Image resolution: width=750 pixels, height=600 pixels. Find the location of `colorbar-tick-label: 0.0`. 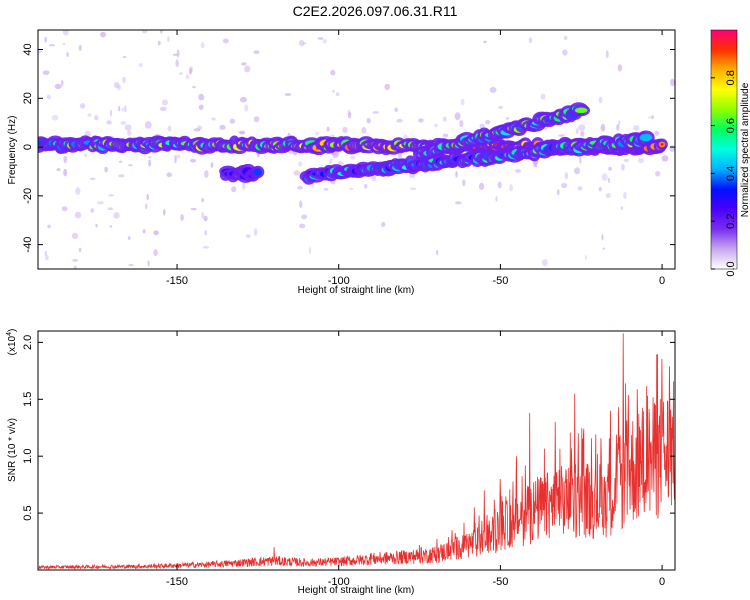

colorbar-tick-label: 0.0 is located at coordinates (731, 268).